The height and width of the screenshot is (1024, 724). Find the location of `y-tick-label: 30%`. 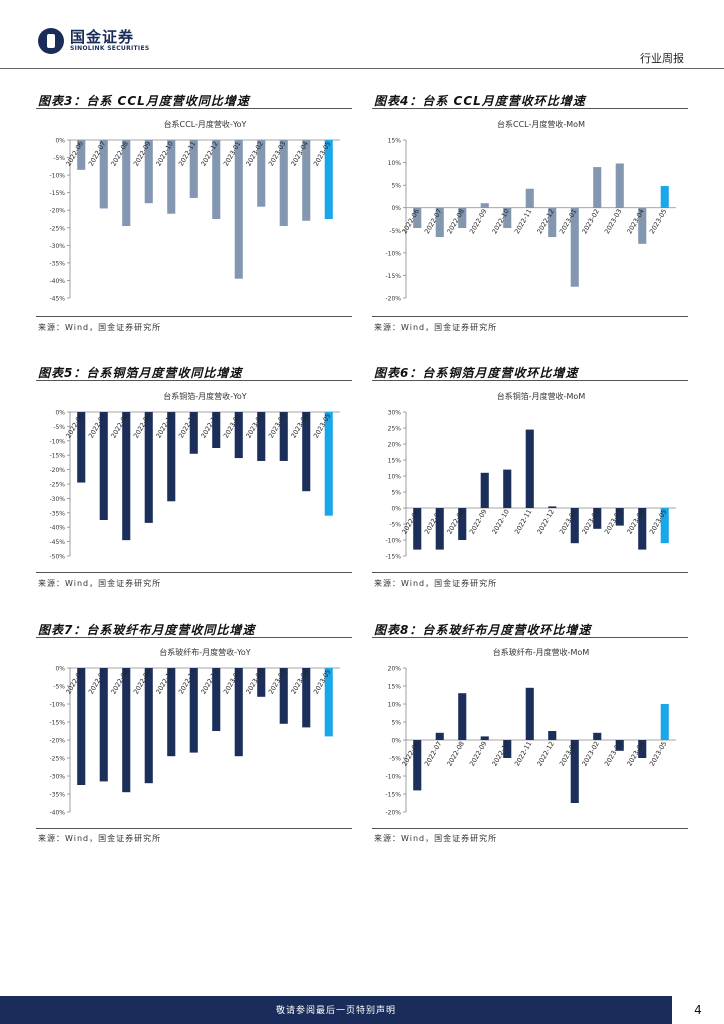

y-tick-label: 30% is located at coordinates (395, 413).